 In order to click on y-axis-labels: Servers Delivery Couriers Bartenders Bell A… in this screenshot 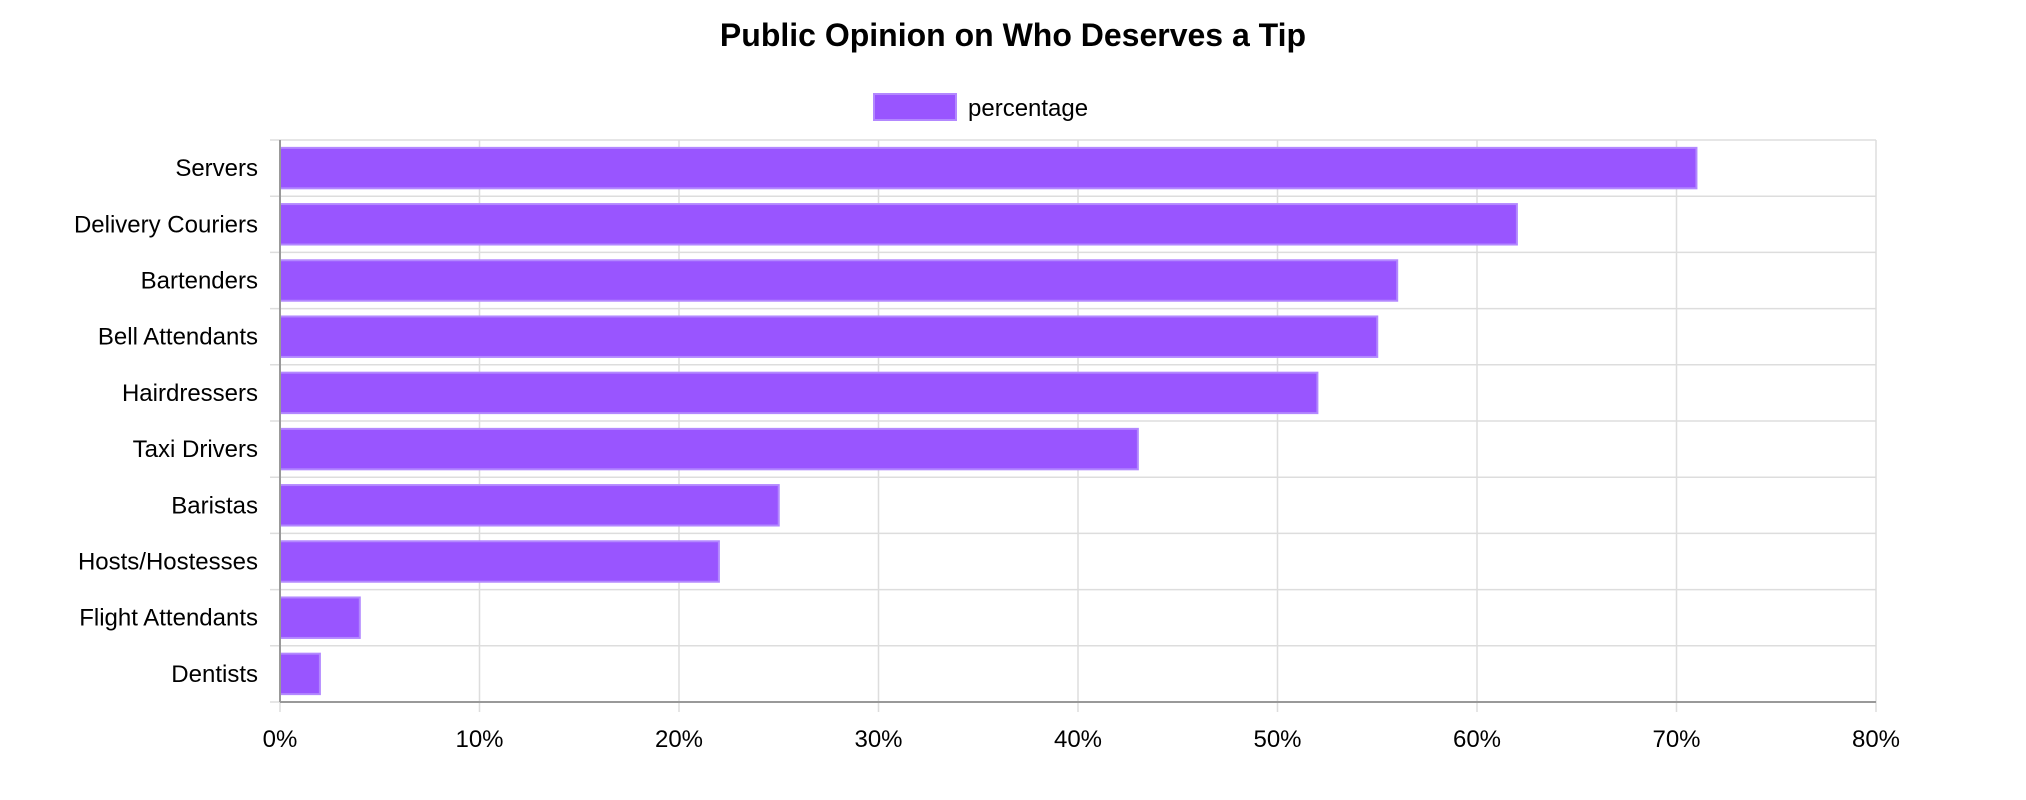, I will do `click(166, 421)`.